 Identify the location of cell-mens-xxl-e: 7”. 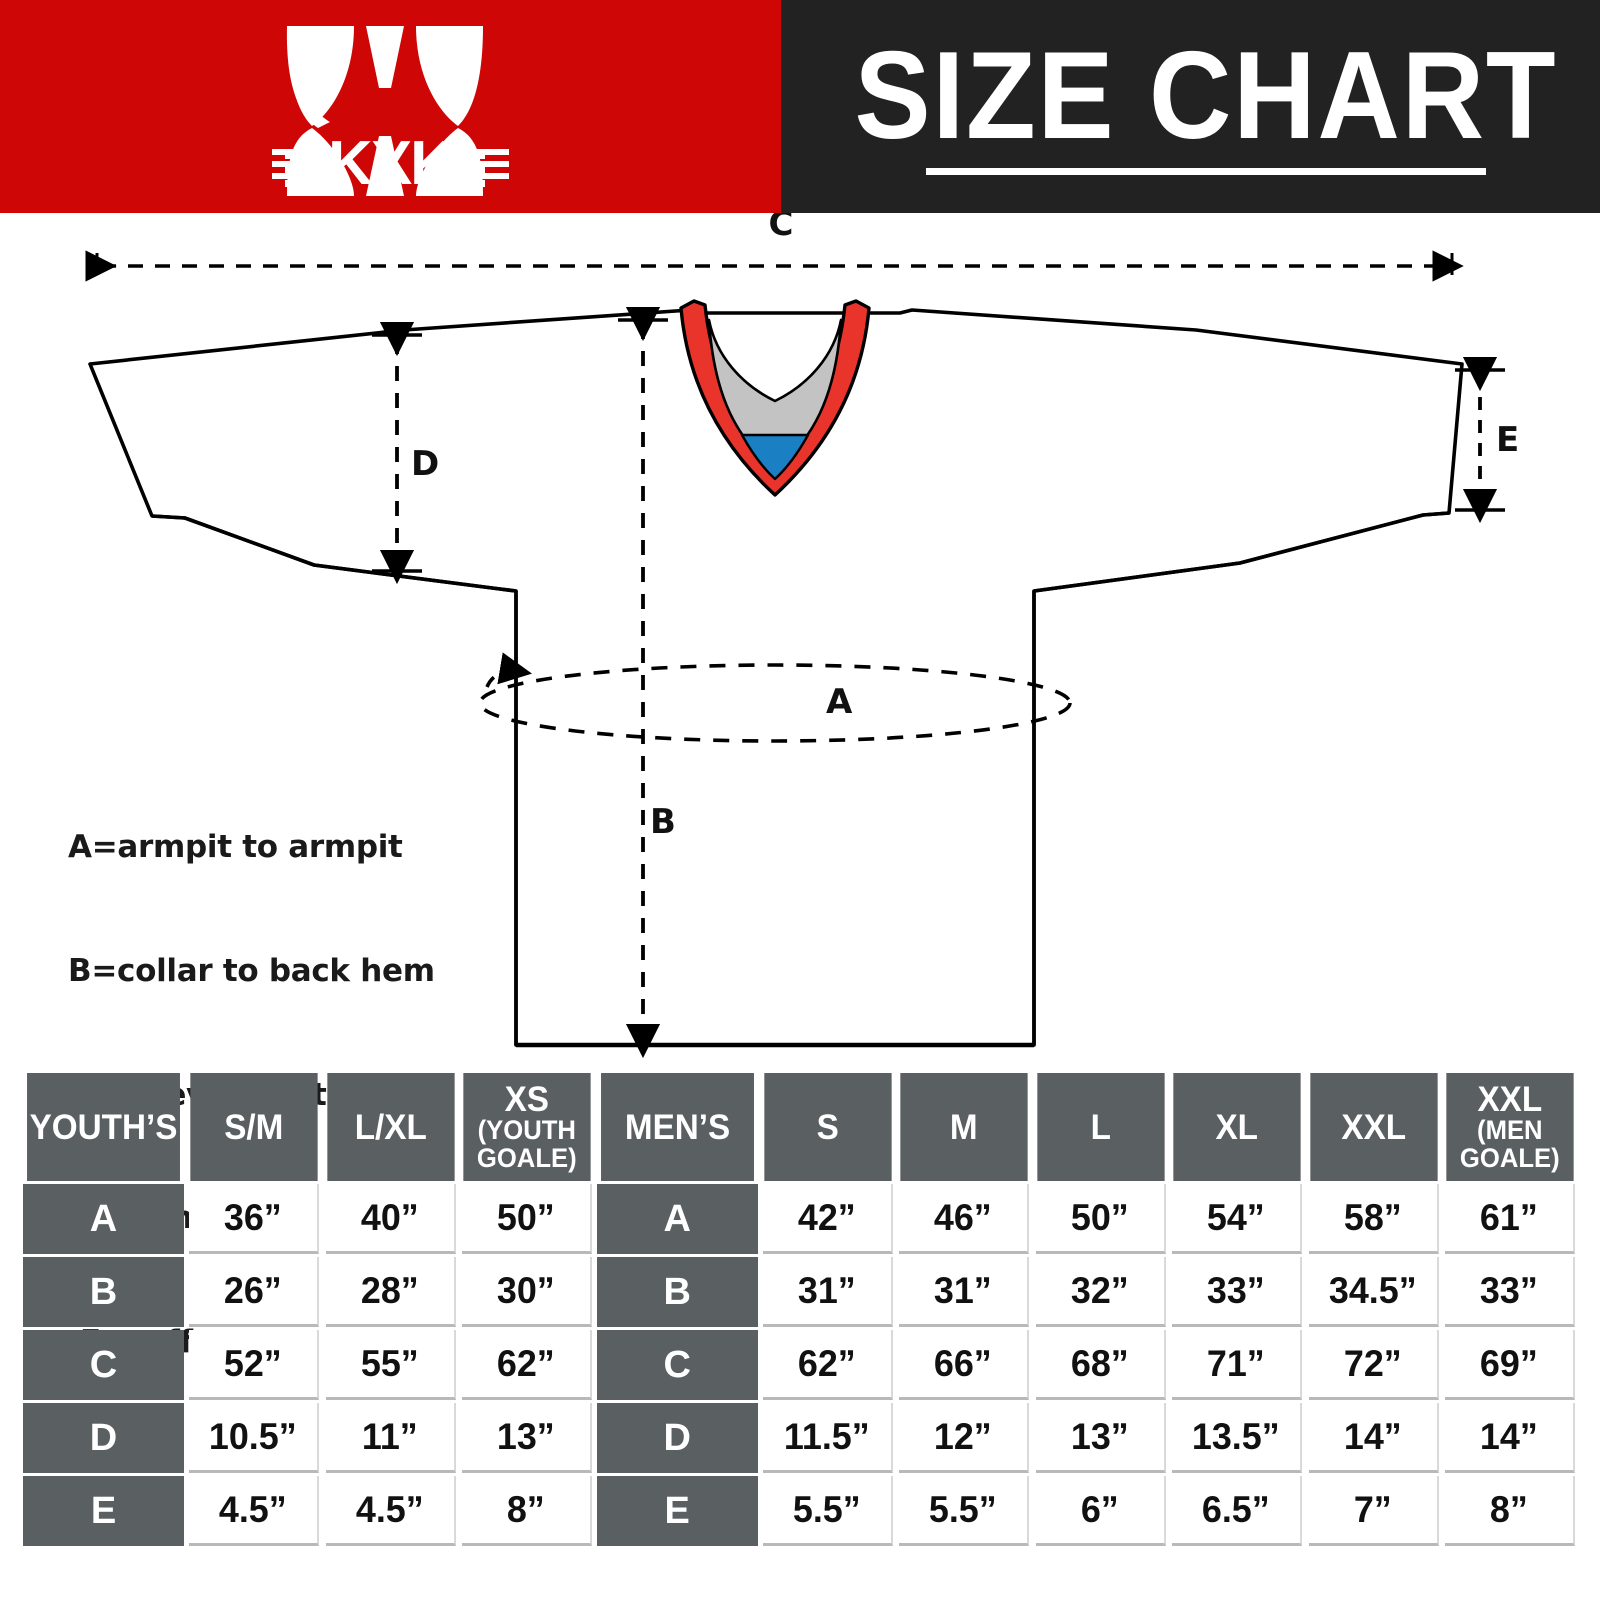
(1373, 1511).